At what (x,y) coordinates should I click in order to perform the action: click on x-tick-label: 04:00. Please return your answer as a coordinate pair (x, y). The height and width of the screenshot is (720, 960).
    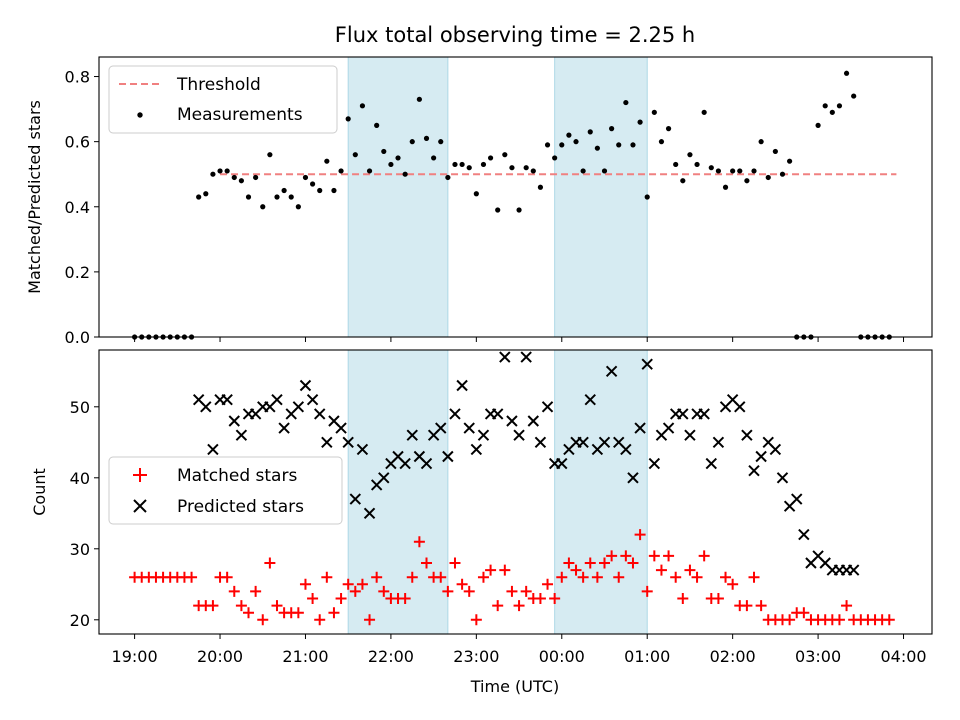
    Looking at the image, I should click on (903, 656).